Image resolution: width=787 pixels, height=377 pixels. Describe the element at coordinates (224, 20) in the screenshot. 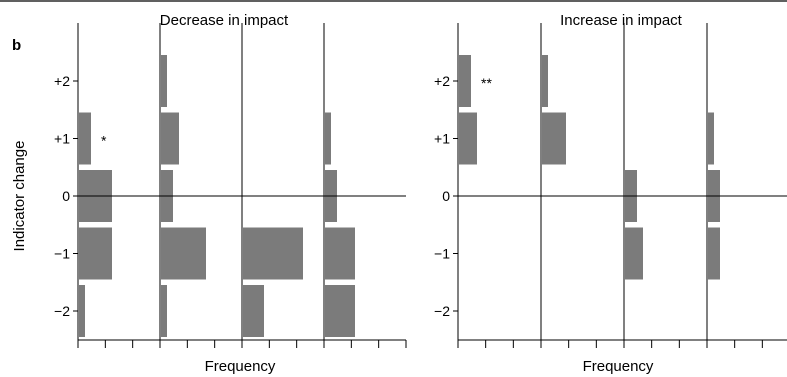

I see `chart-title: Decrease in impact` at that location.